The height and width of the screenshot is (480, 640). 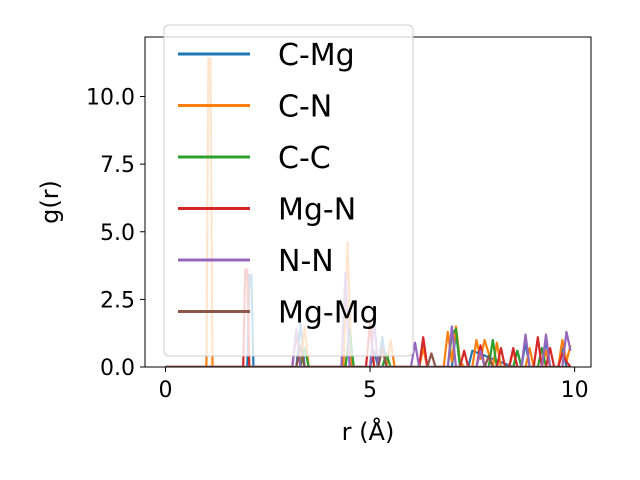 I want to click on x-tick-label: 10, so click(x=575, y=390).